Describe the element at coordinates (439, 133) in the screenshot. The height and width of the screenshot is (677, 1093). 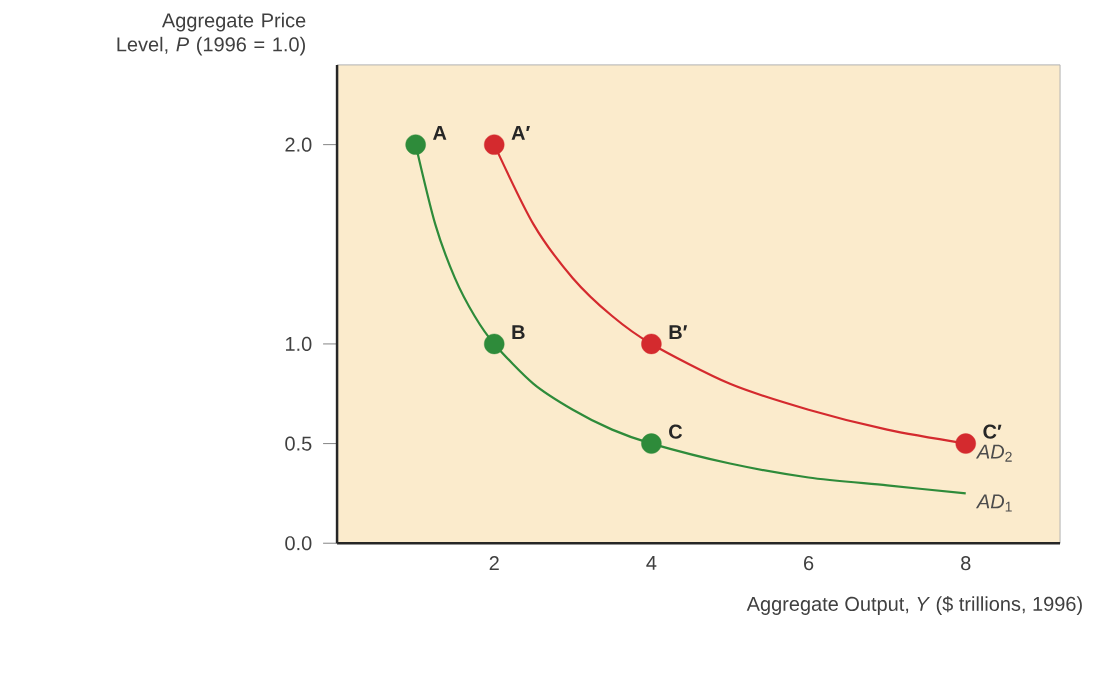
I see `annotation: A` at that location.